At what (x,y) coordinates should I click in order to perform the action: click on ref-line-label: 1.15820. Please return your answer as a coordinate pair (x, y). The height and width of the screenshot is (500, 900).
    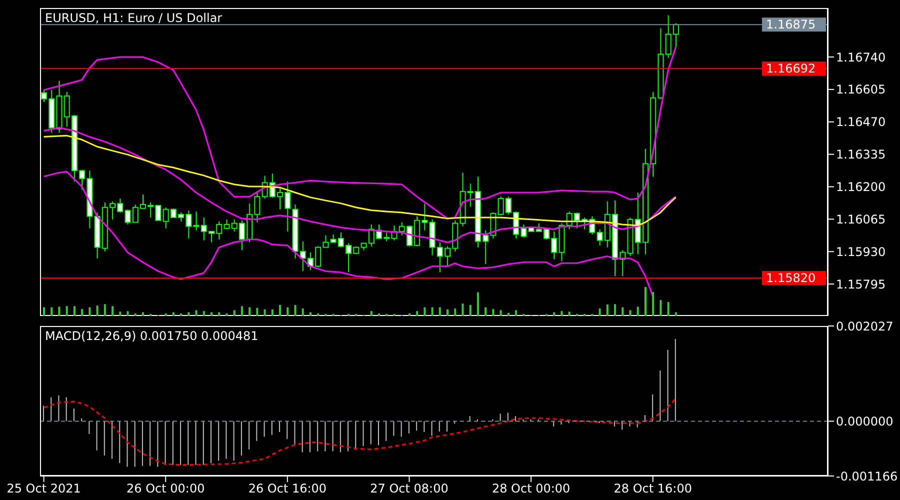
    Looking at the image, I should click on (791, 278).